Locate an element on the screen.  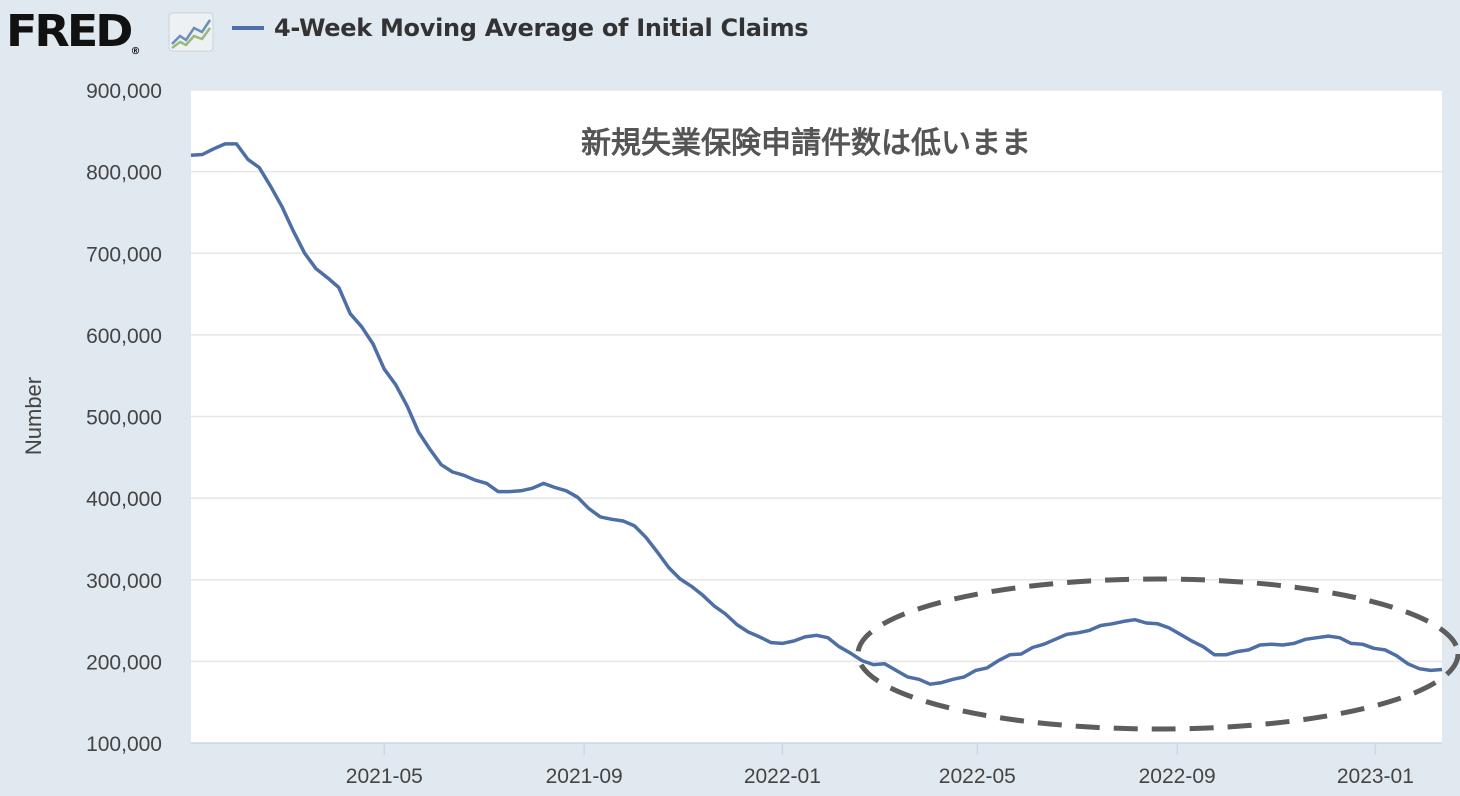
legend-swatch is located at coordinates (248, 28).